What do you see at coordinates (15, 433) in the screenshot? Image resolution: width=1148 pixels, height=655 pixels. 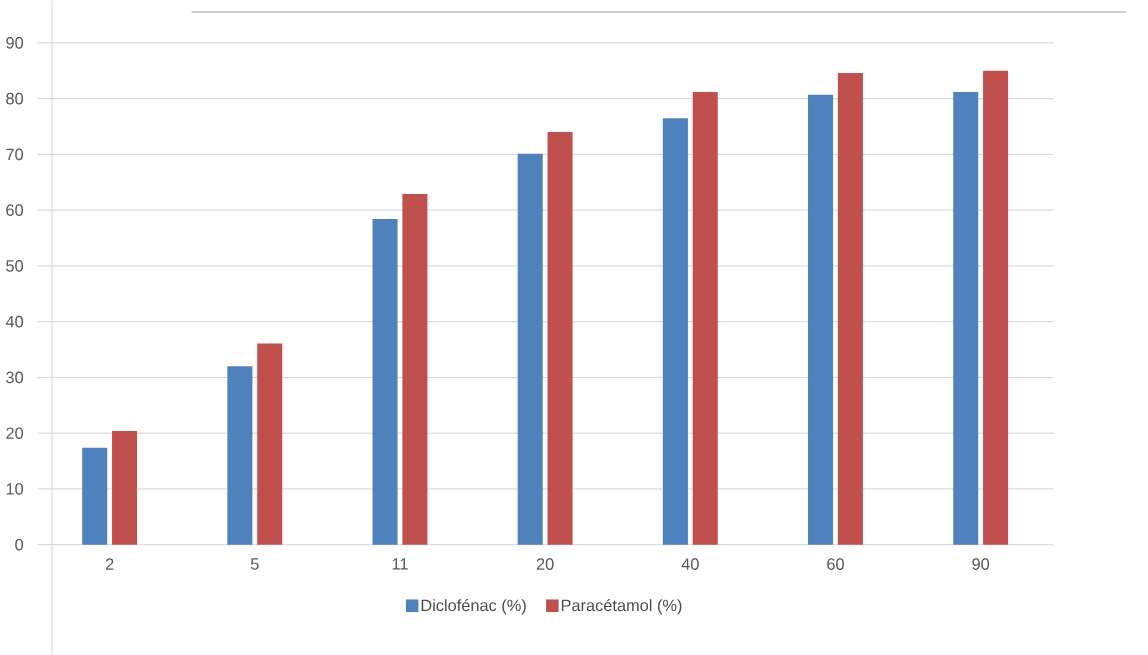 I see `y-tick-label: 20` at bounding box center [15, 433].